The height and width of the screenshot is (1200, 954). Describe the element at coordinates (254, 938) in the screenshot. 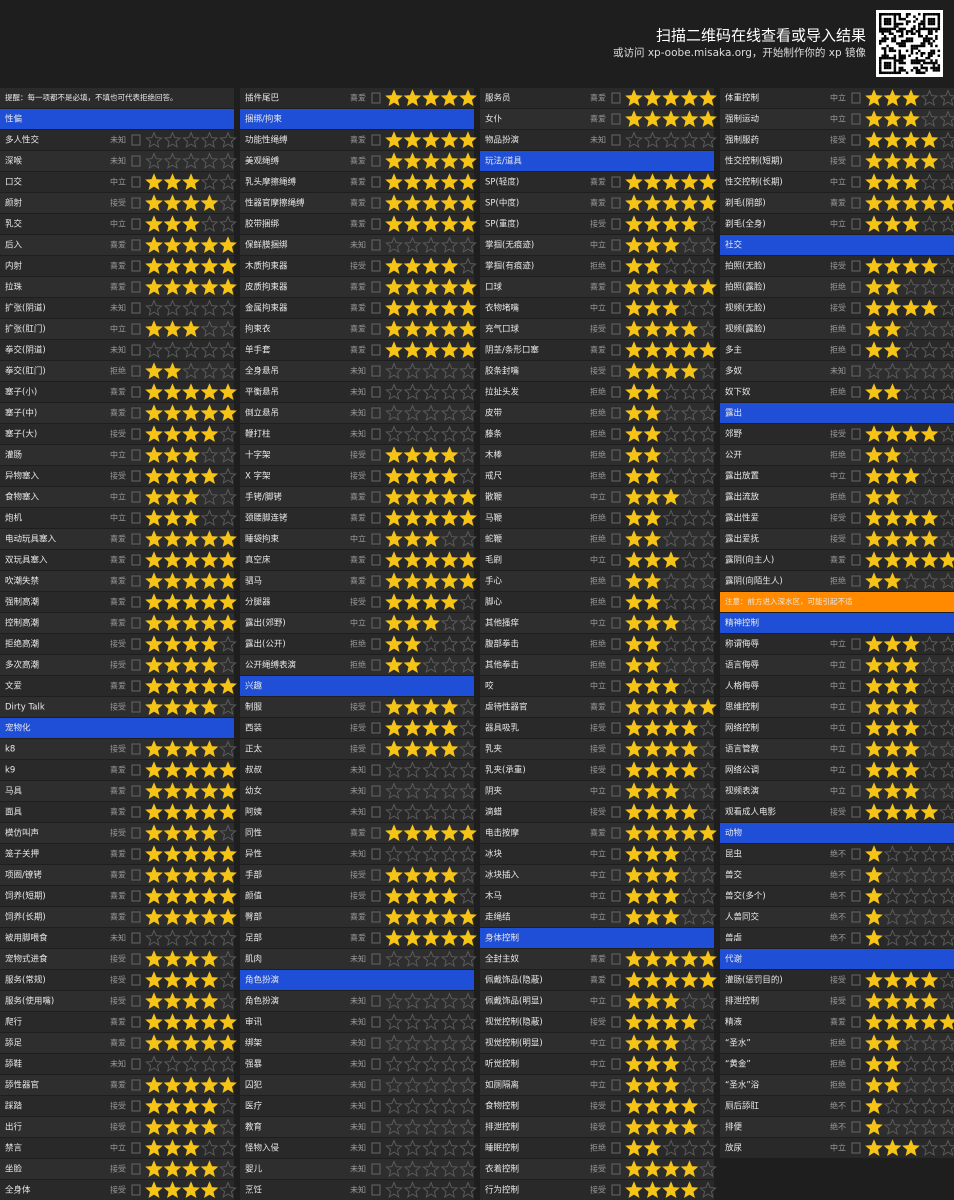

I see `item-label: 足部` at that location.